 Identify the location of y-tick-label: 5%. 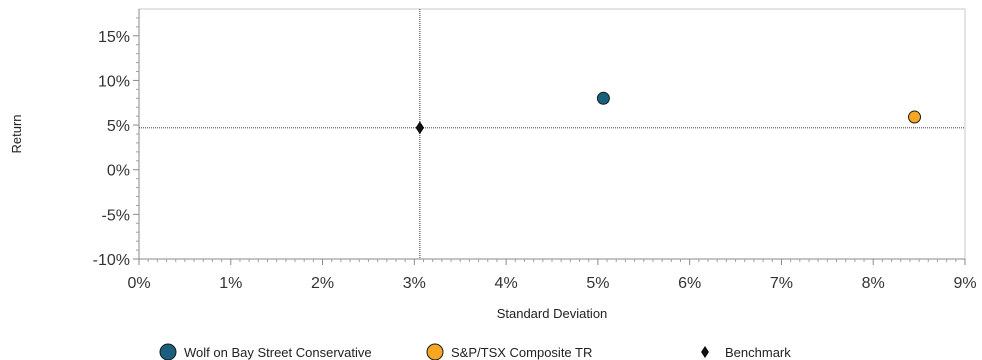
(118, 126).